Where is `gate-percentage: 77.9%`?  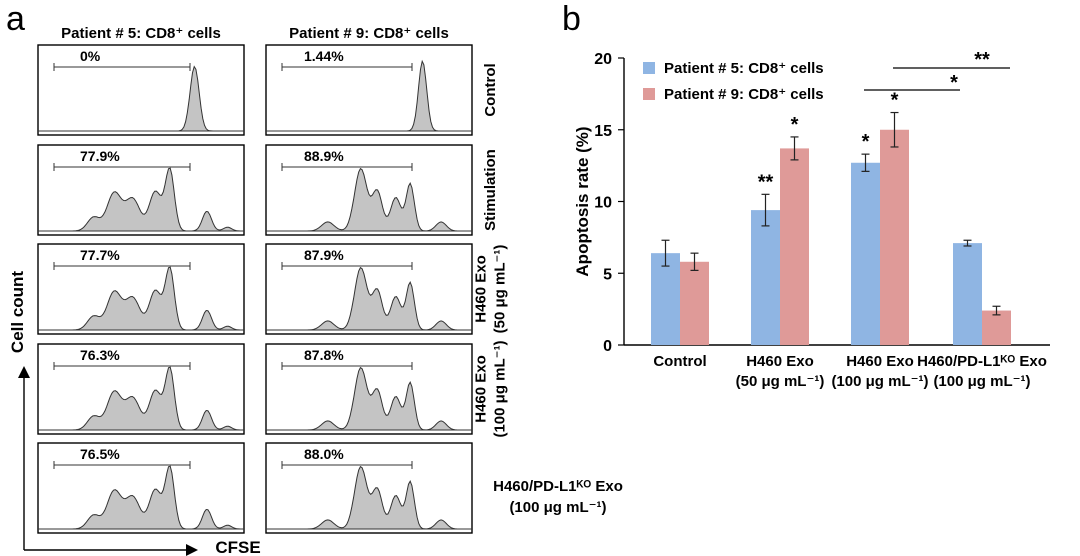
gate-percentage: 77.9% is located at coordinates (100, 156).